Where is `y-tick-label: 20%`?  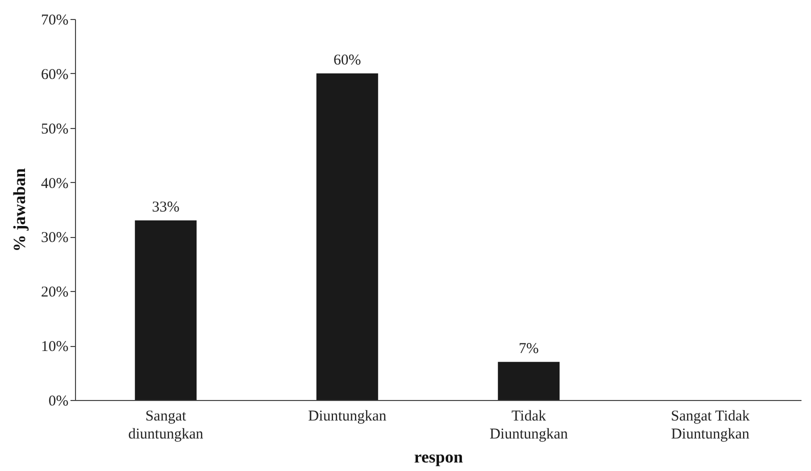 y-tick-label: 20% is located at coordinates (54, 292).